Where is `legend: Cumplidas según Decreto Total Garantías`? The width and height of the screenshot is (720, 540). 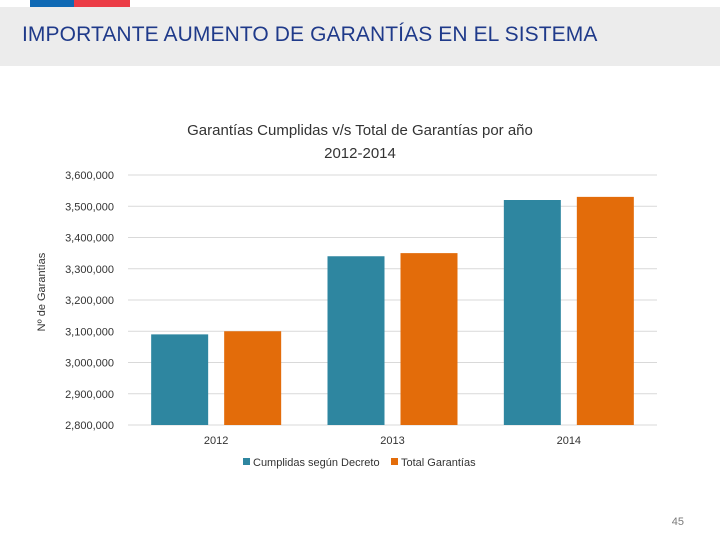
legend: Cumplidas según Decreto Total Garantías is located at coordinates (359, 463).